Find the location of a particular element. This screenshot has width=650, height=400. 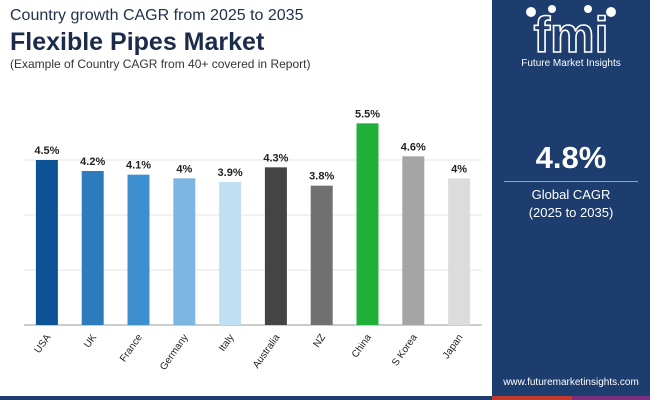

data-label-s-korea: 4.6% is located at coordinates (413, 147).